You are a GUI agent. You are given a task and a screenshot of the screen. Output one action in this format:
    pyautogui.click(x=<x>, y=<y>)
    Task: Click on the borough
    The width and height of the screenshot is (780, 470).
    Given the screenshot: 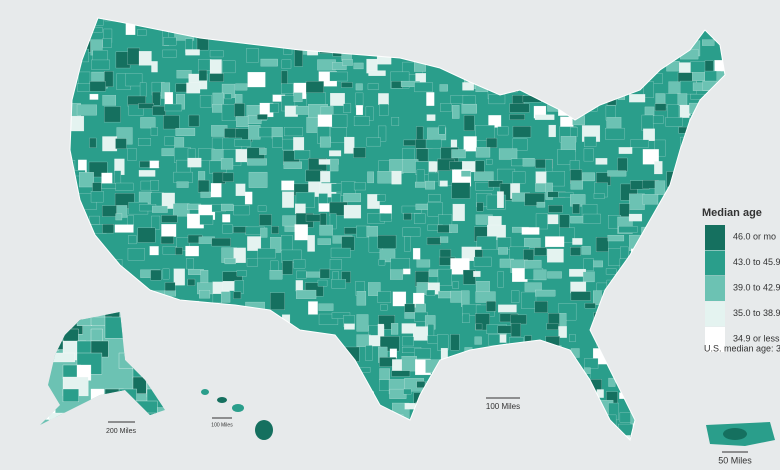 What is the action you would take?
    pyautogui.click(x=70, y=395)
    